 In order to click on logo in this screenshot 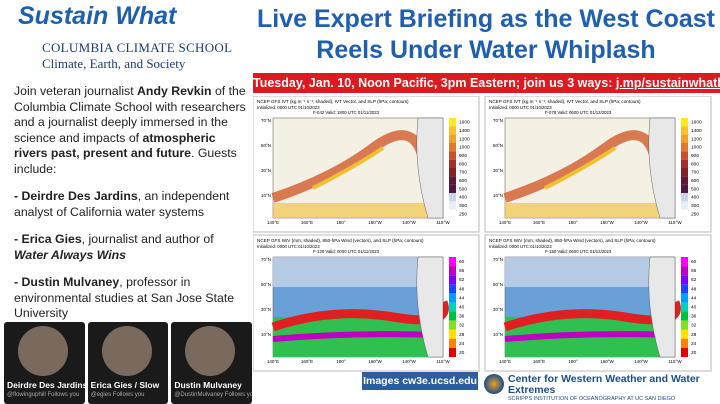, I will do `click(494, 384)`.